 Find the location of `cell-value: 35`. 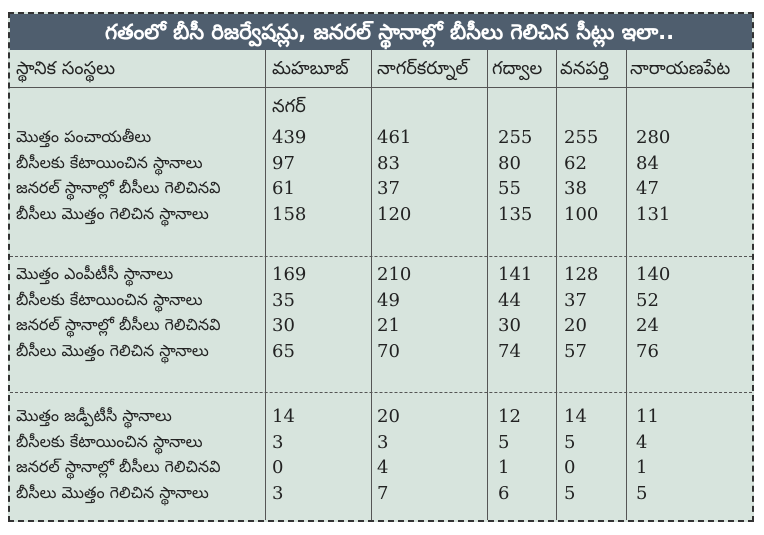

cell-value: 35 is located at coordinates (283, 300).